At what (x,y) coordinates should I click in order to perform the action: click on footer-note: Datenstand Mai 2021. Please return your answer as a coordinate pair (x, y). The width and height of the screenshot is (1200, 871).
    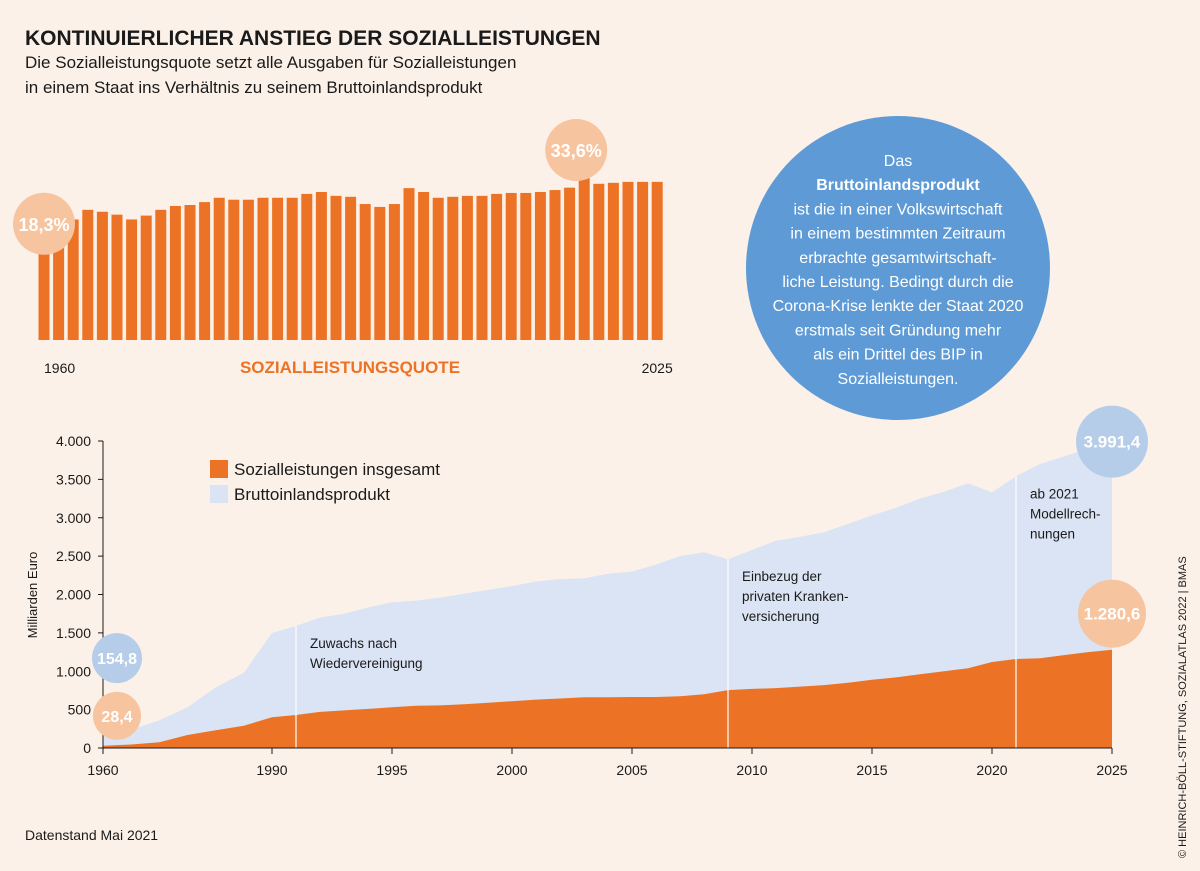
    Looking at the image, I should click on (91, 835).